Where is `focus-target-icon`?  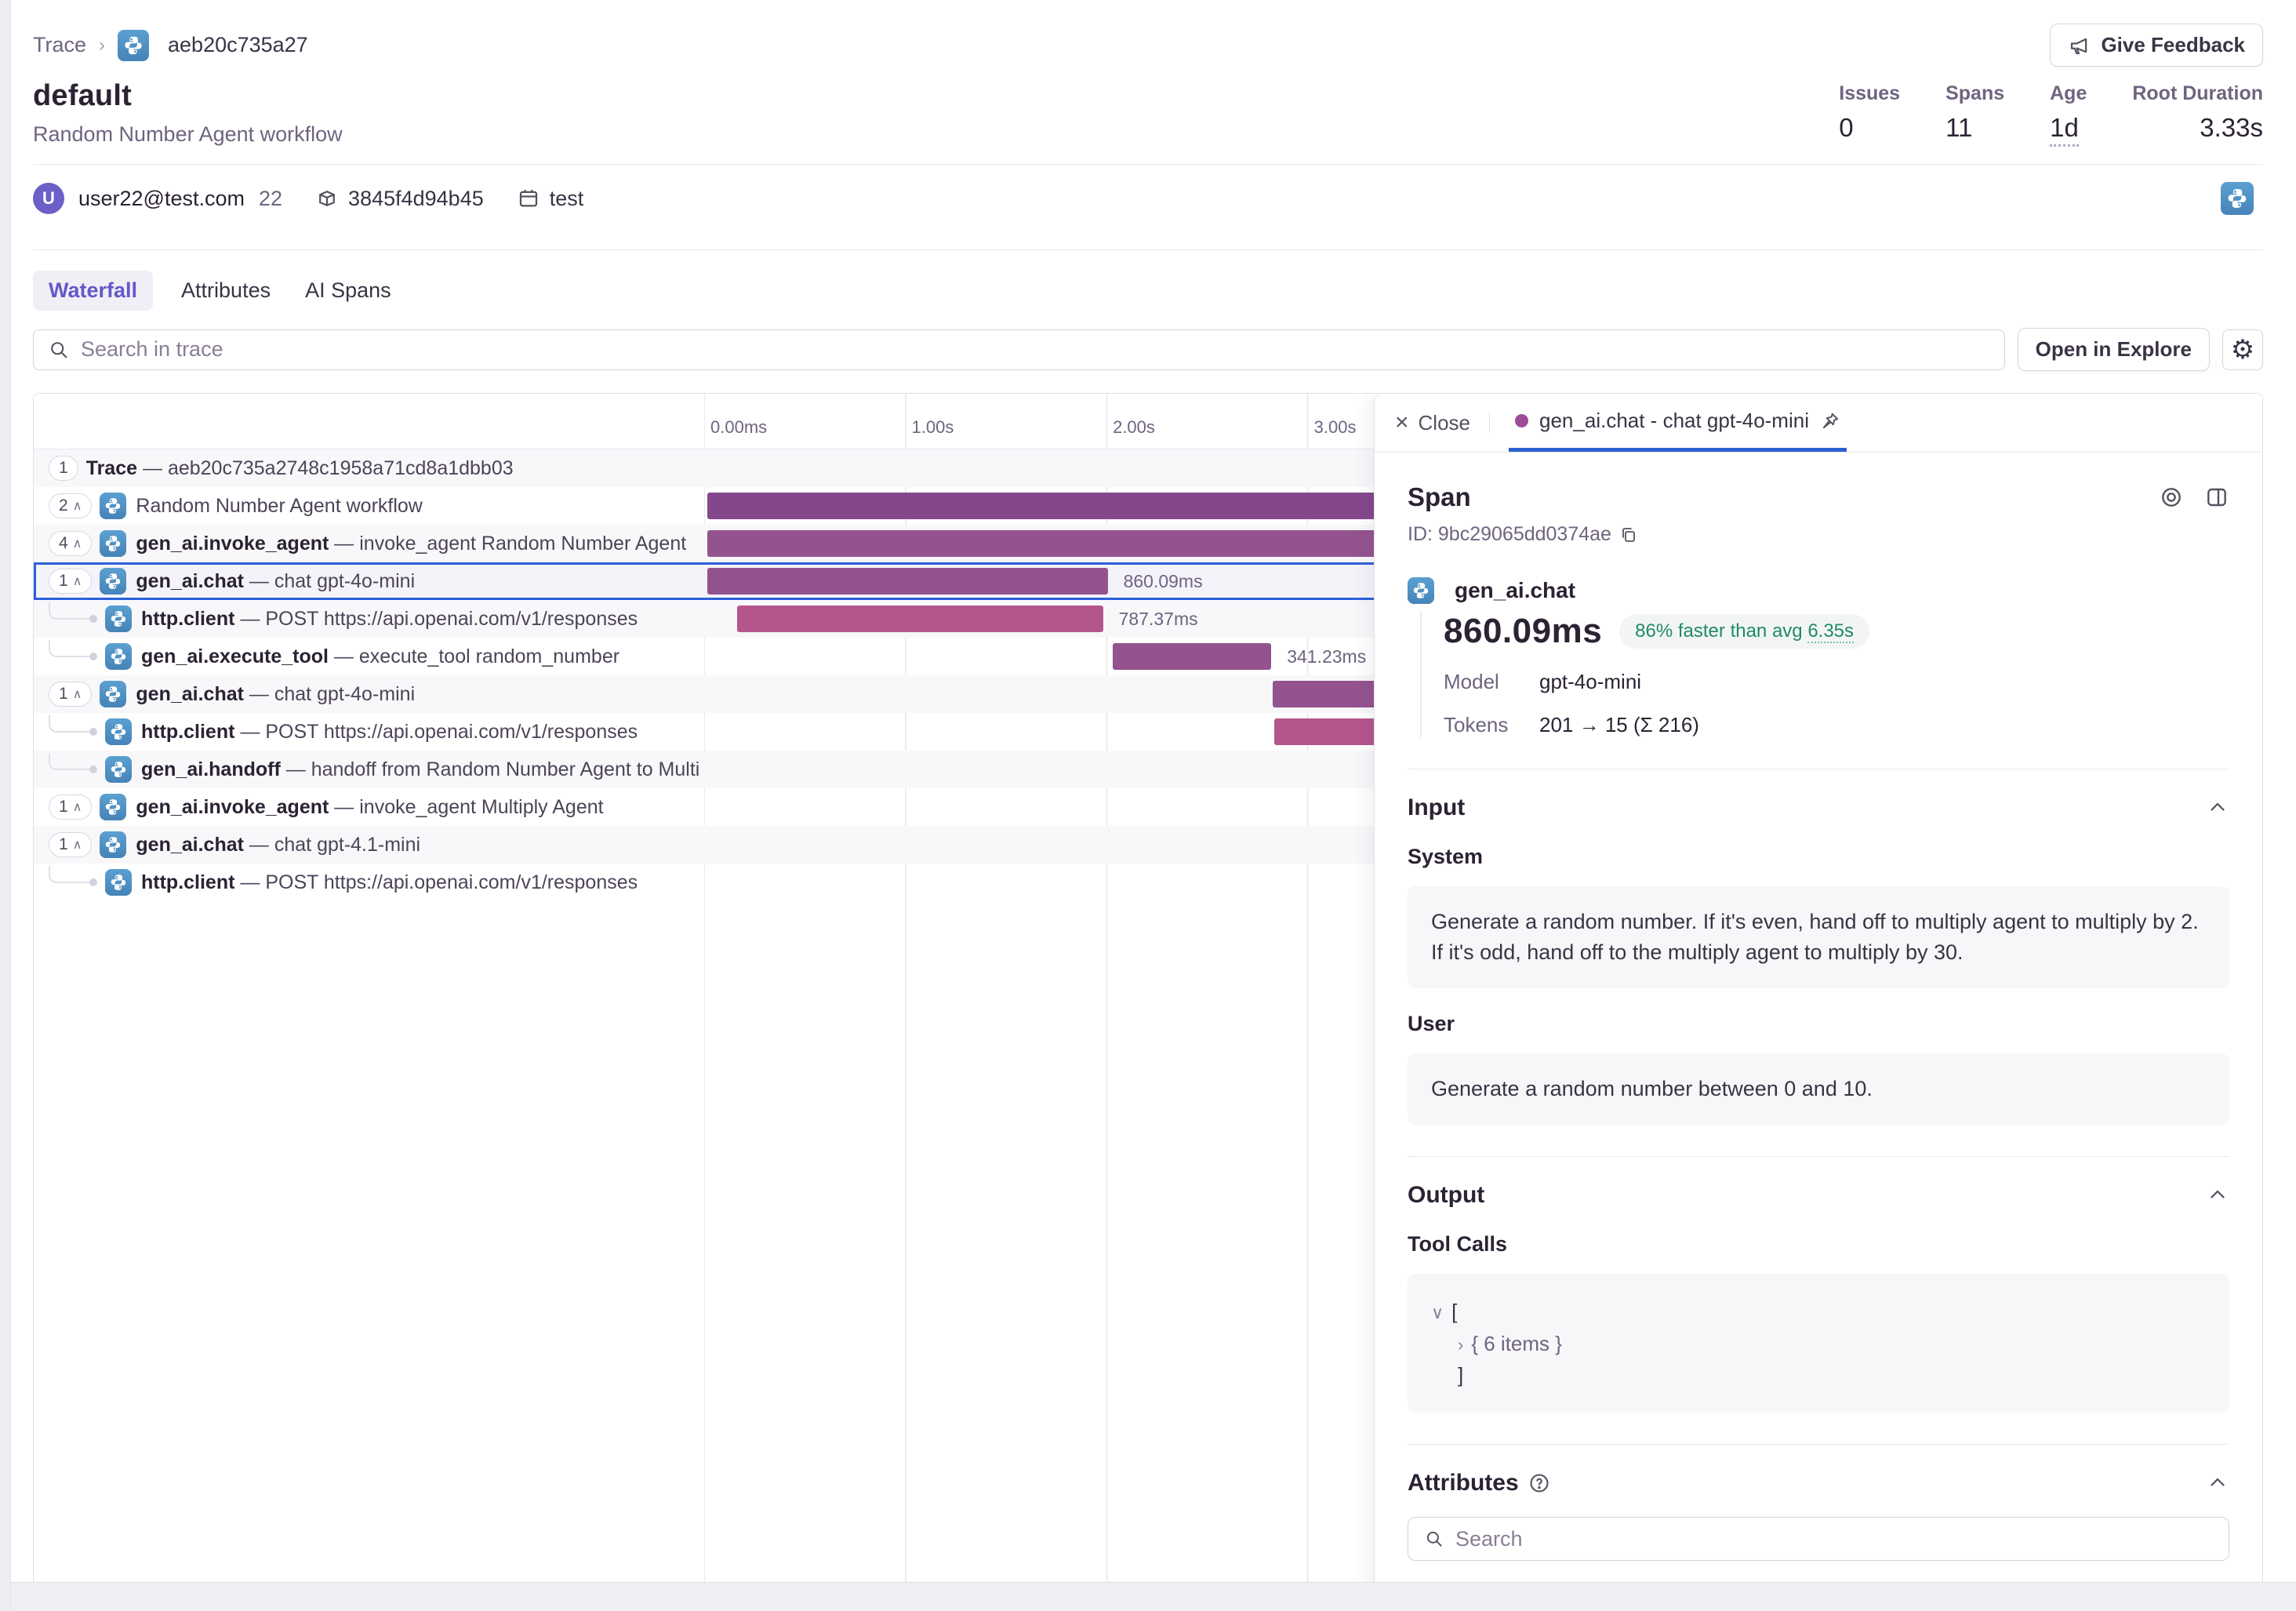
focus-target-icon is located at coordinates (2171, 497).